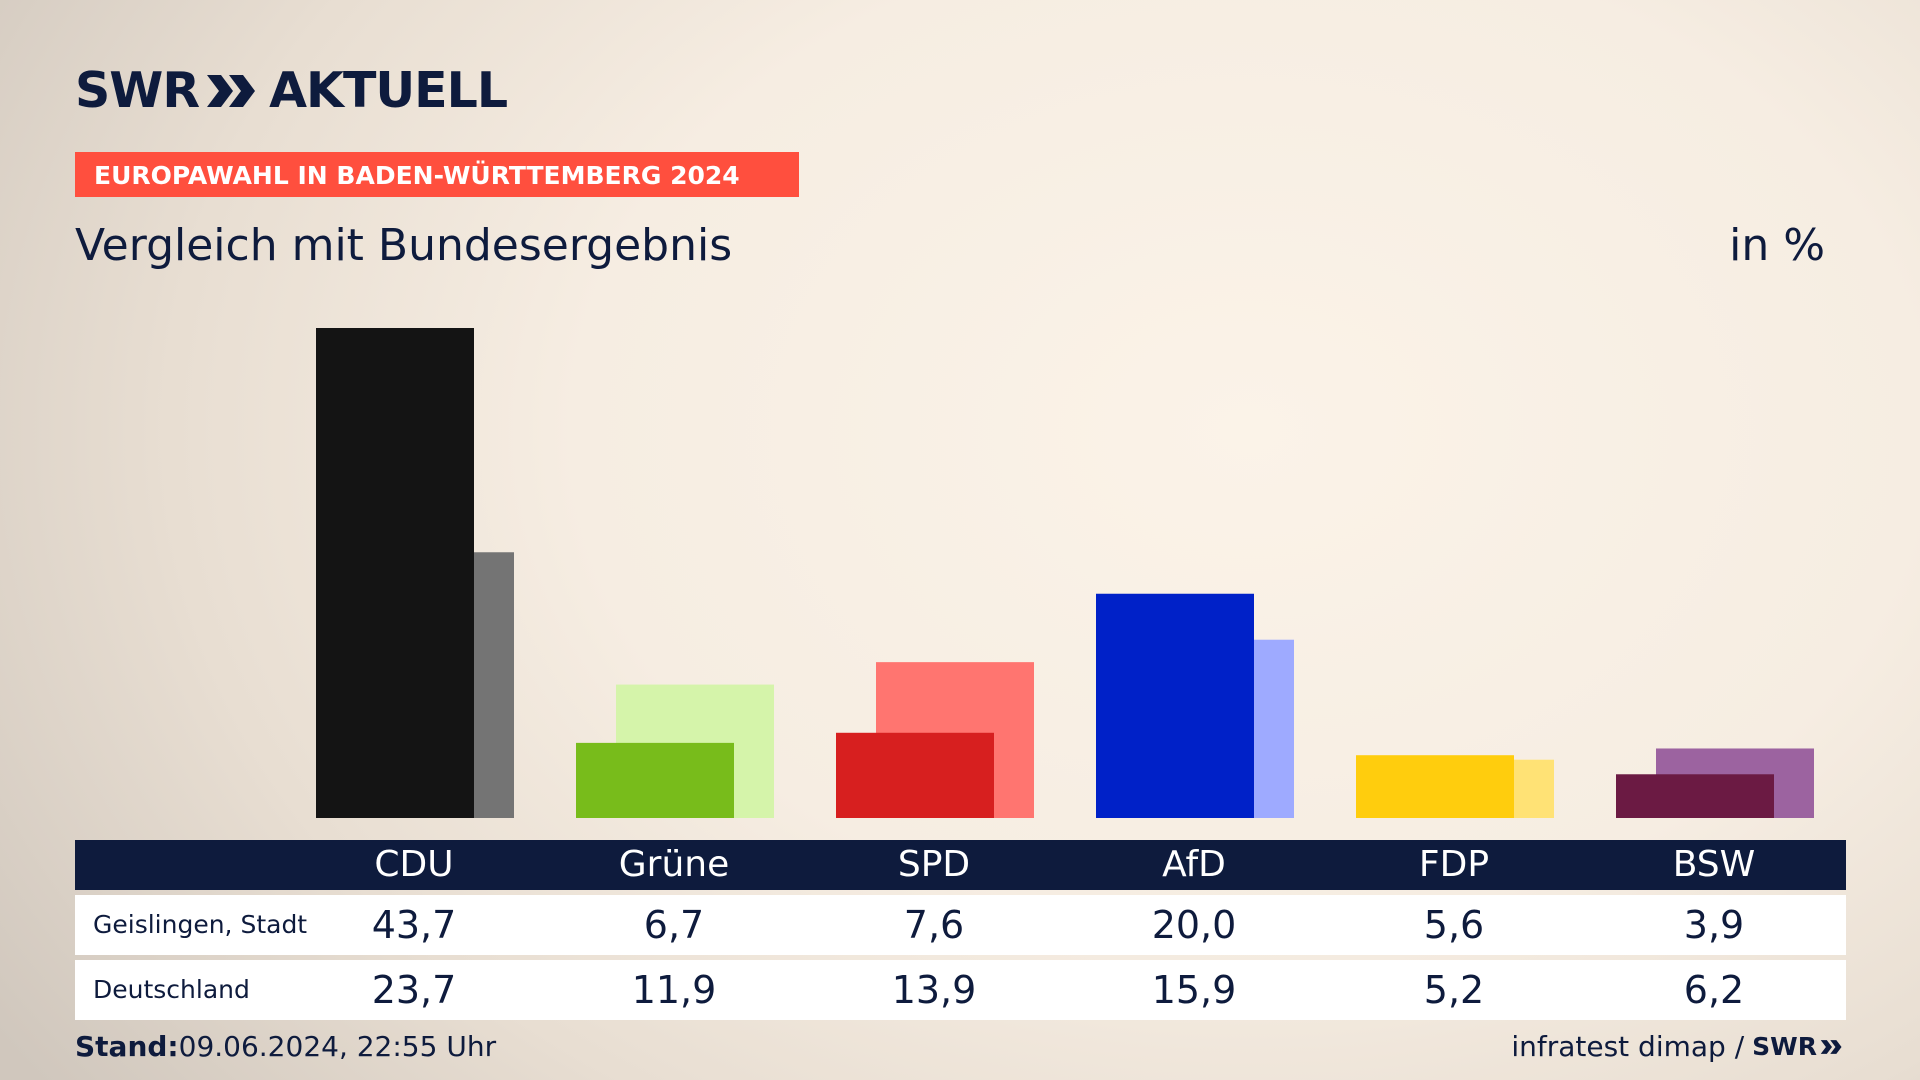 The width and height of the screenshot is (1920, 1080). I want to click on bar-local-grne, so click(655, 780).